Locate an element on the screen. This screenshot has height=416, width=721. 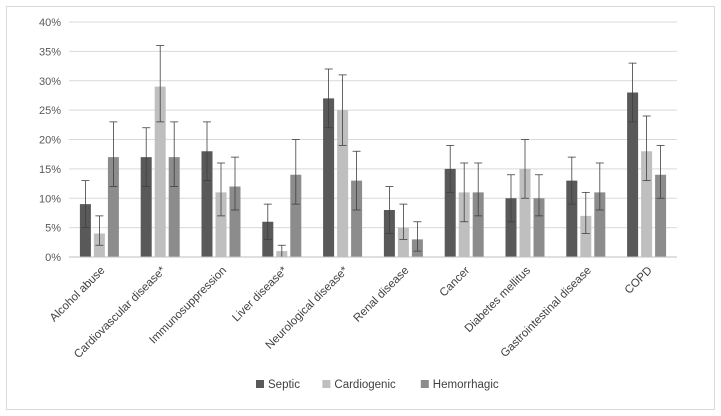
y-tick-label: 10% is located at coordinates (50, 199).